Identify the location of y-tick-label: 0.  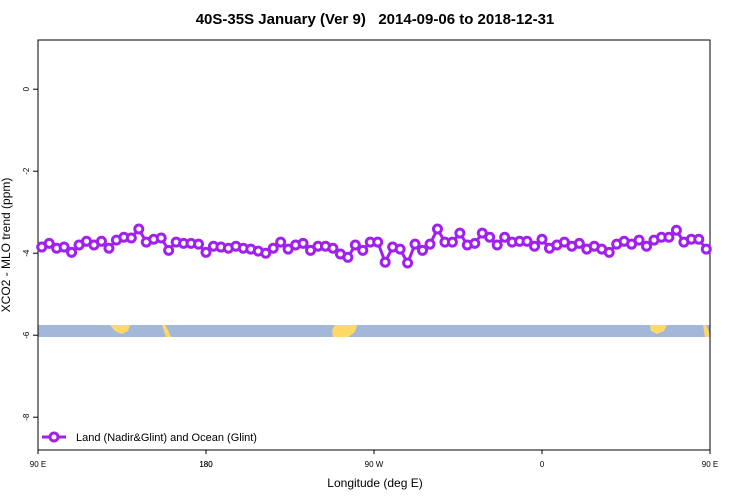
(26, 88).